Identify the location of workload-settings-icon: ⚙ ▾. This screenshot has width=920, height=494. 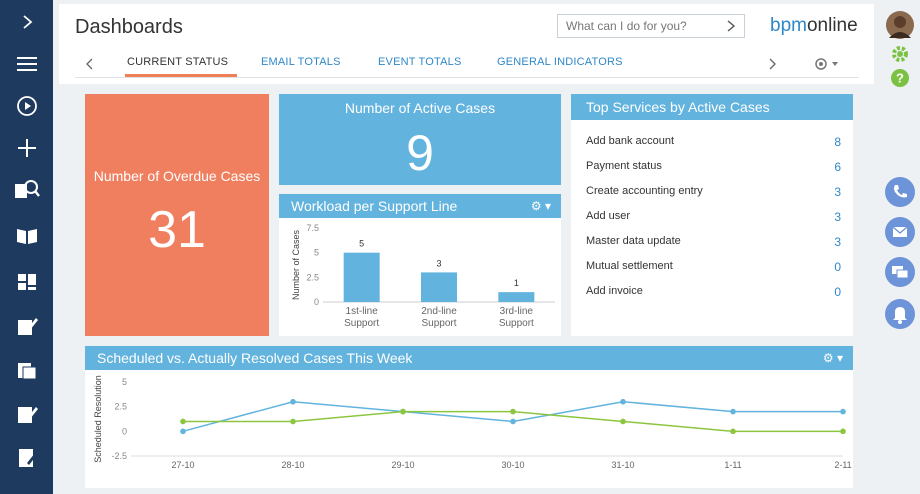
(540, 206).